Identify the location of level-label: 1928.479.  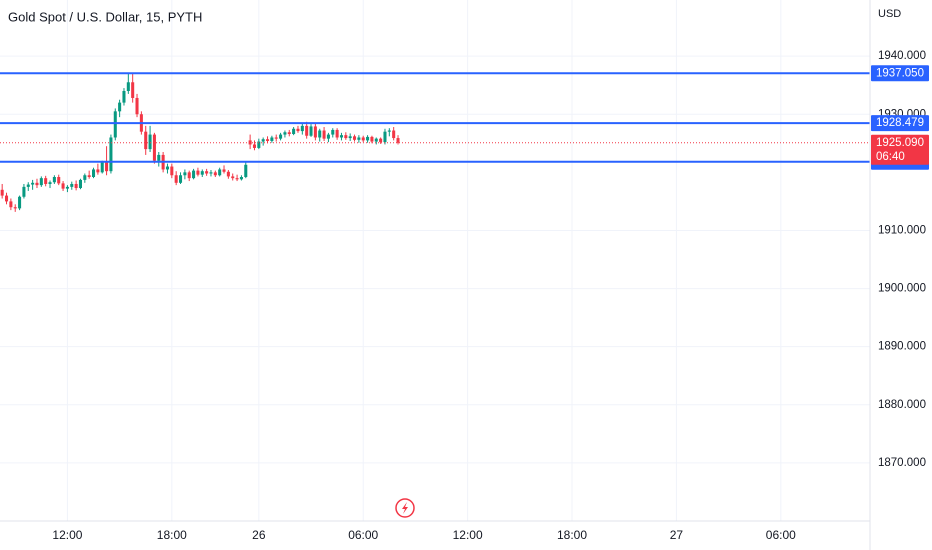
(900, 123).